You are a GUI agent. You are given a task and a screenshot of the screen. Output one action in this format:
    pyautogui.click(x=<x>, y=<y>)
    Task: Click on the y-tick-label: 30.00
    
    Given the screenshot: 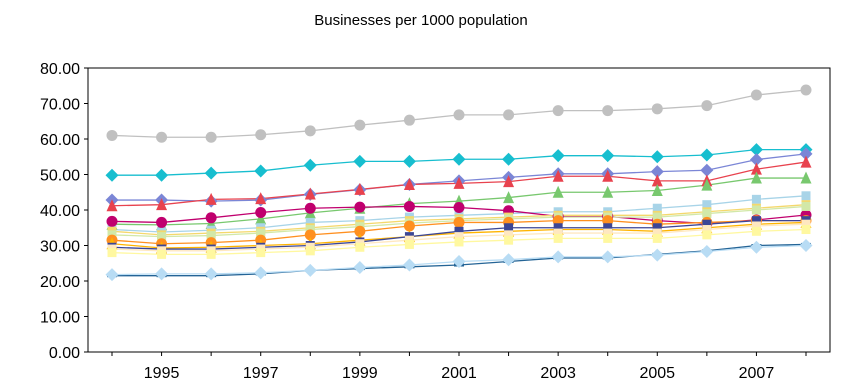 What is the action you would take?
    pyautogui.click(x=60, y=247)
    